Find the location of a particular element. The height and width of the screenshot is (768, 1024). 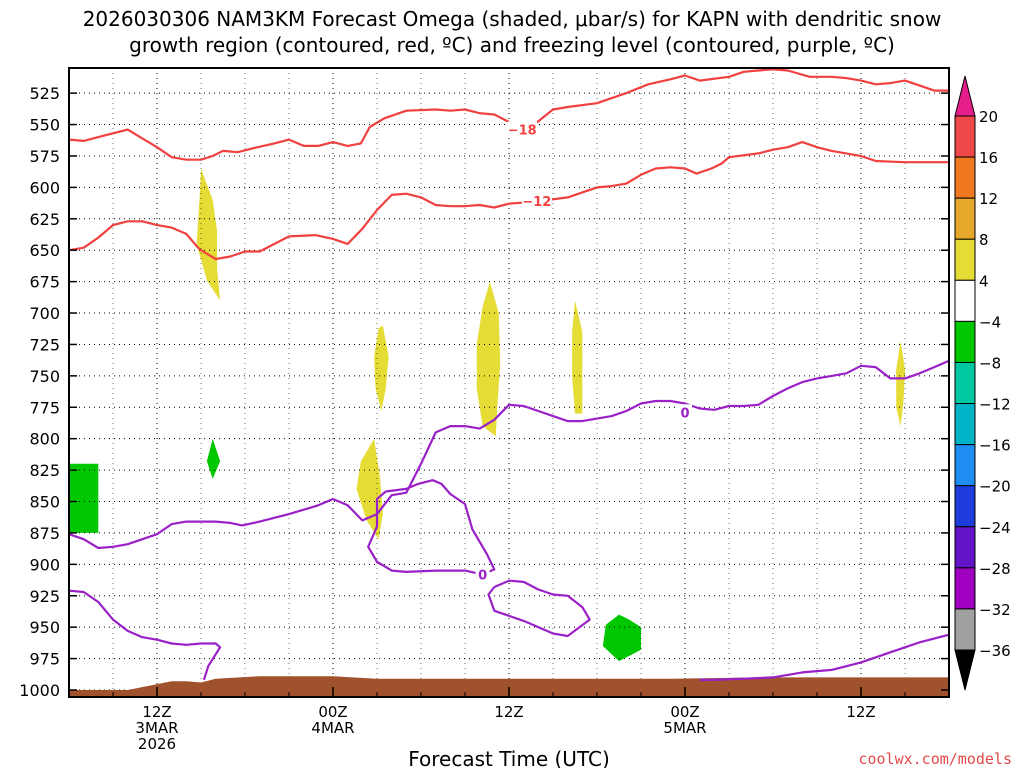

y-tick-label-800: 800 is located at coordinates (44, 439).